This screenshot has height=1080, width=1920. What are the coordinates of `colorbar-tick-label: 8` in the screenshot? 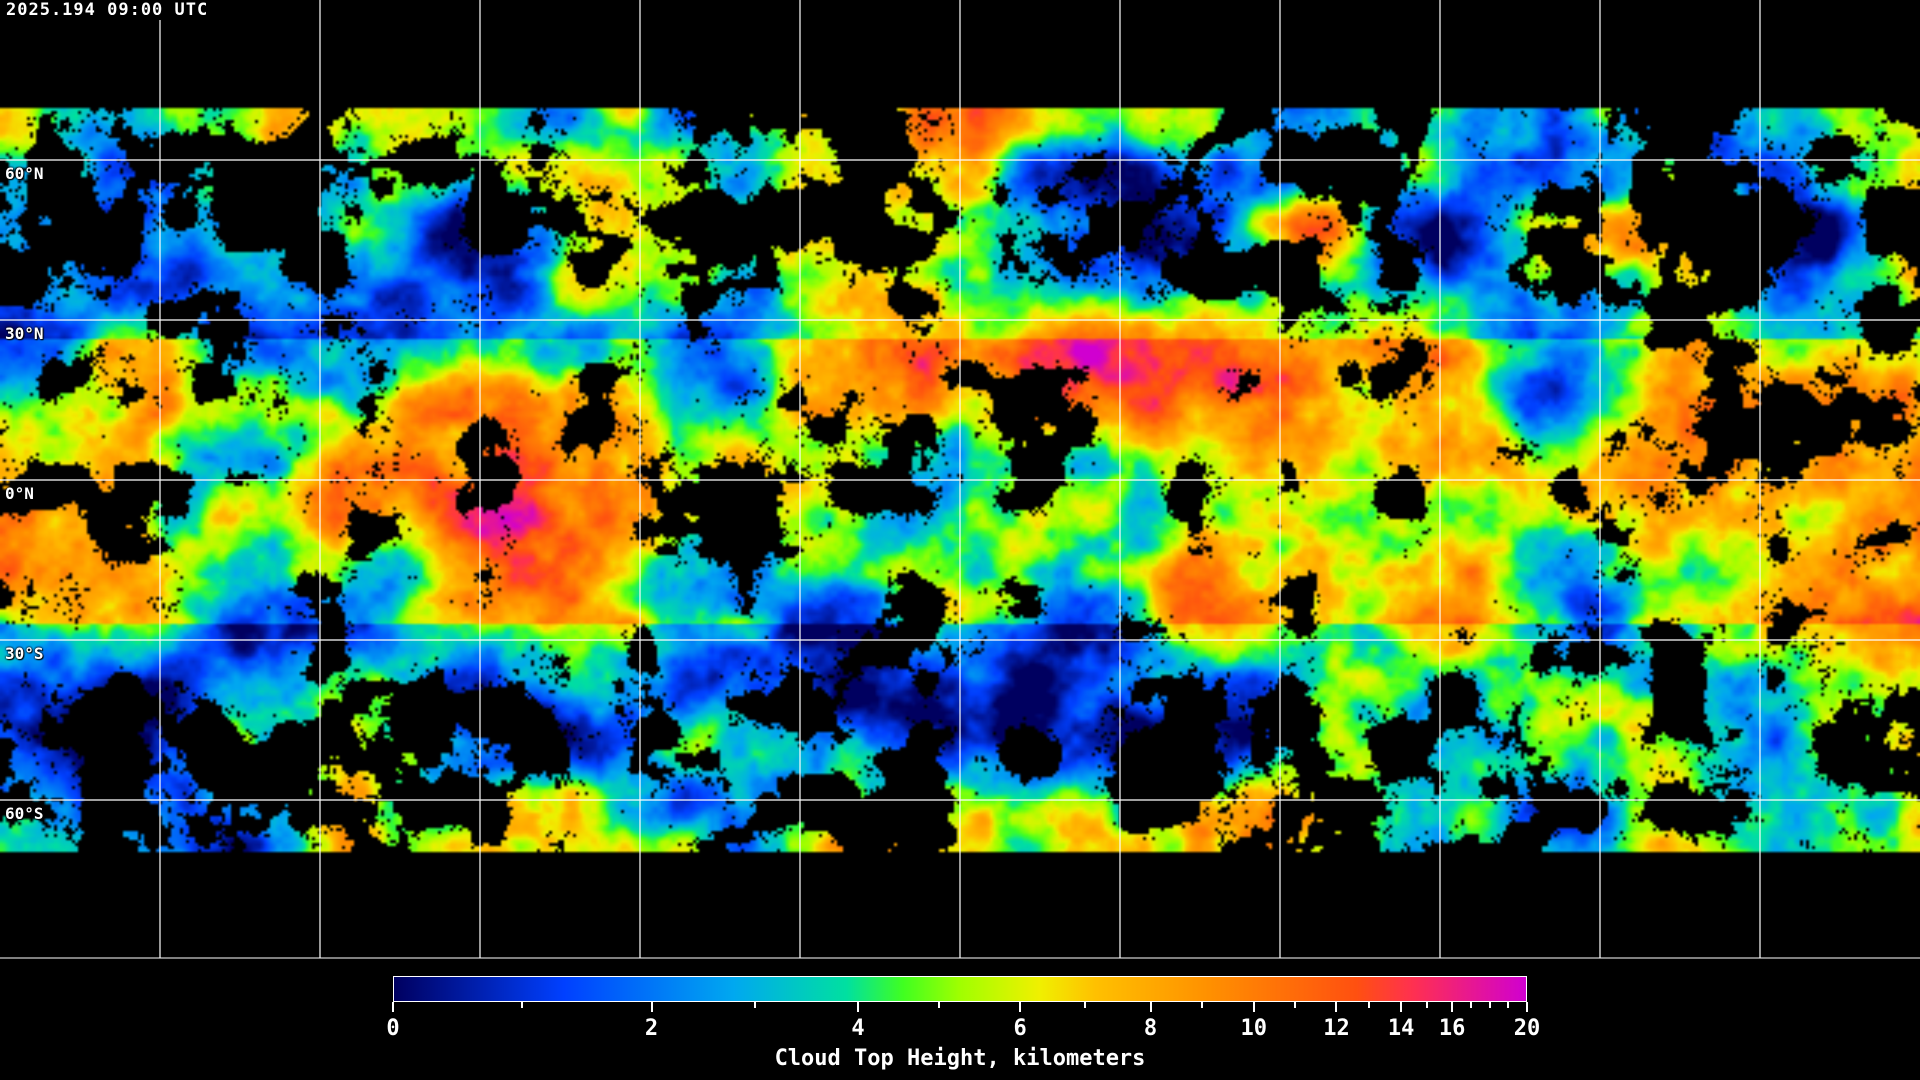 It's located at (1150, 1028).